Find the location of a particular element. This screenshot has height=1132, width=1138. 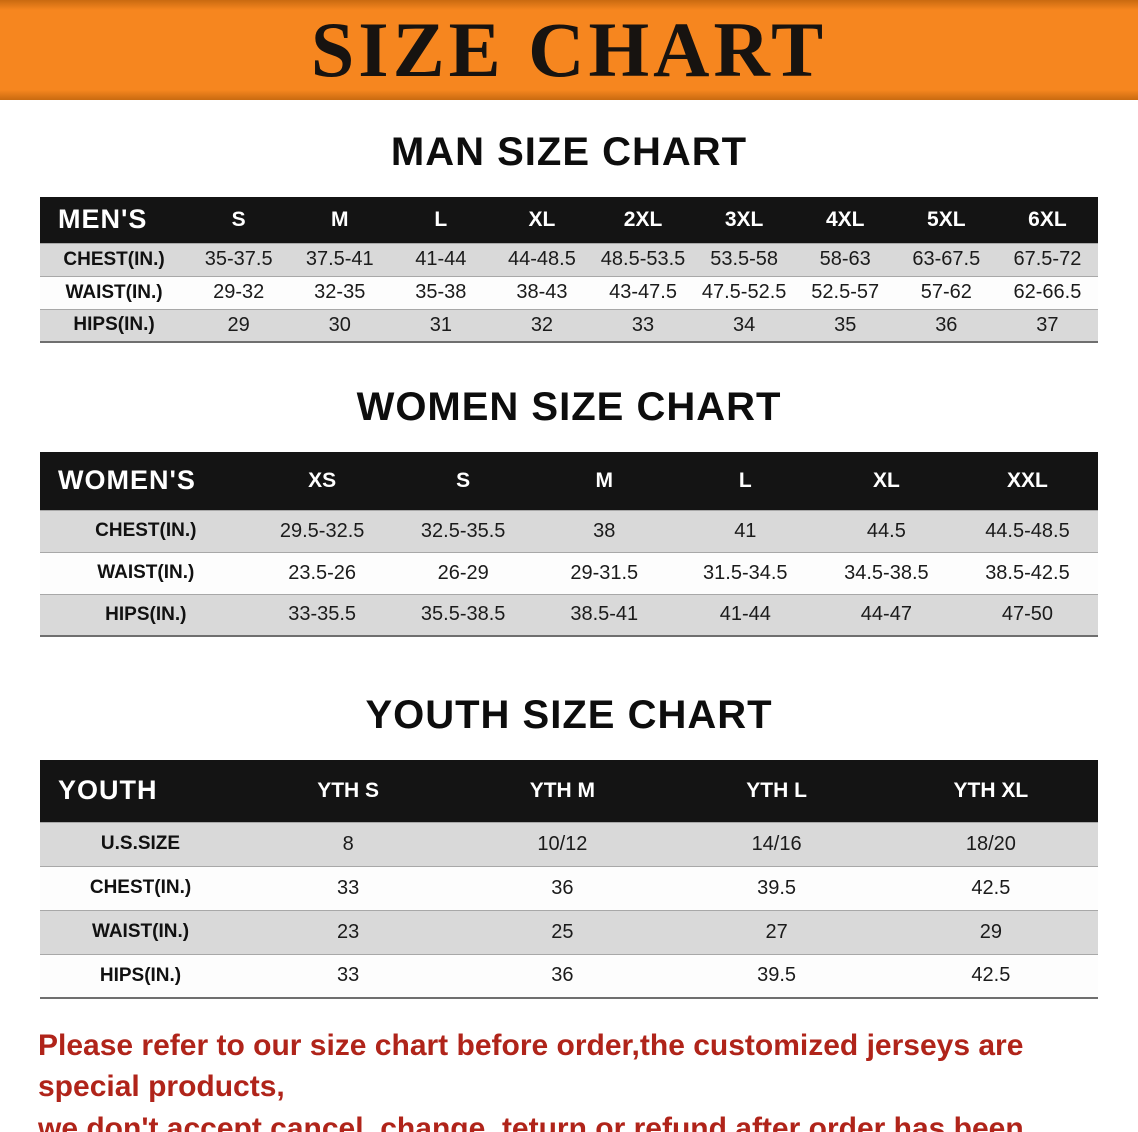

women-data-cell: 29-31.5 is located at coordinates (604, 572).